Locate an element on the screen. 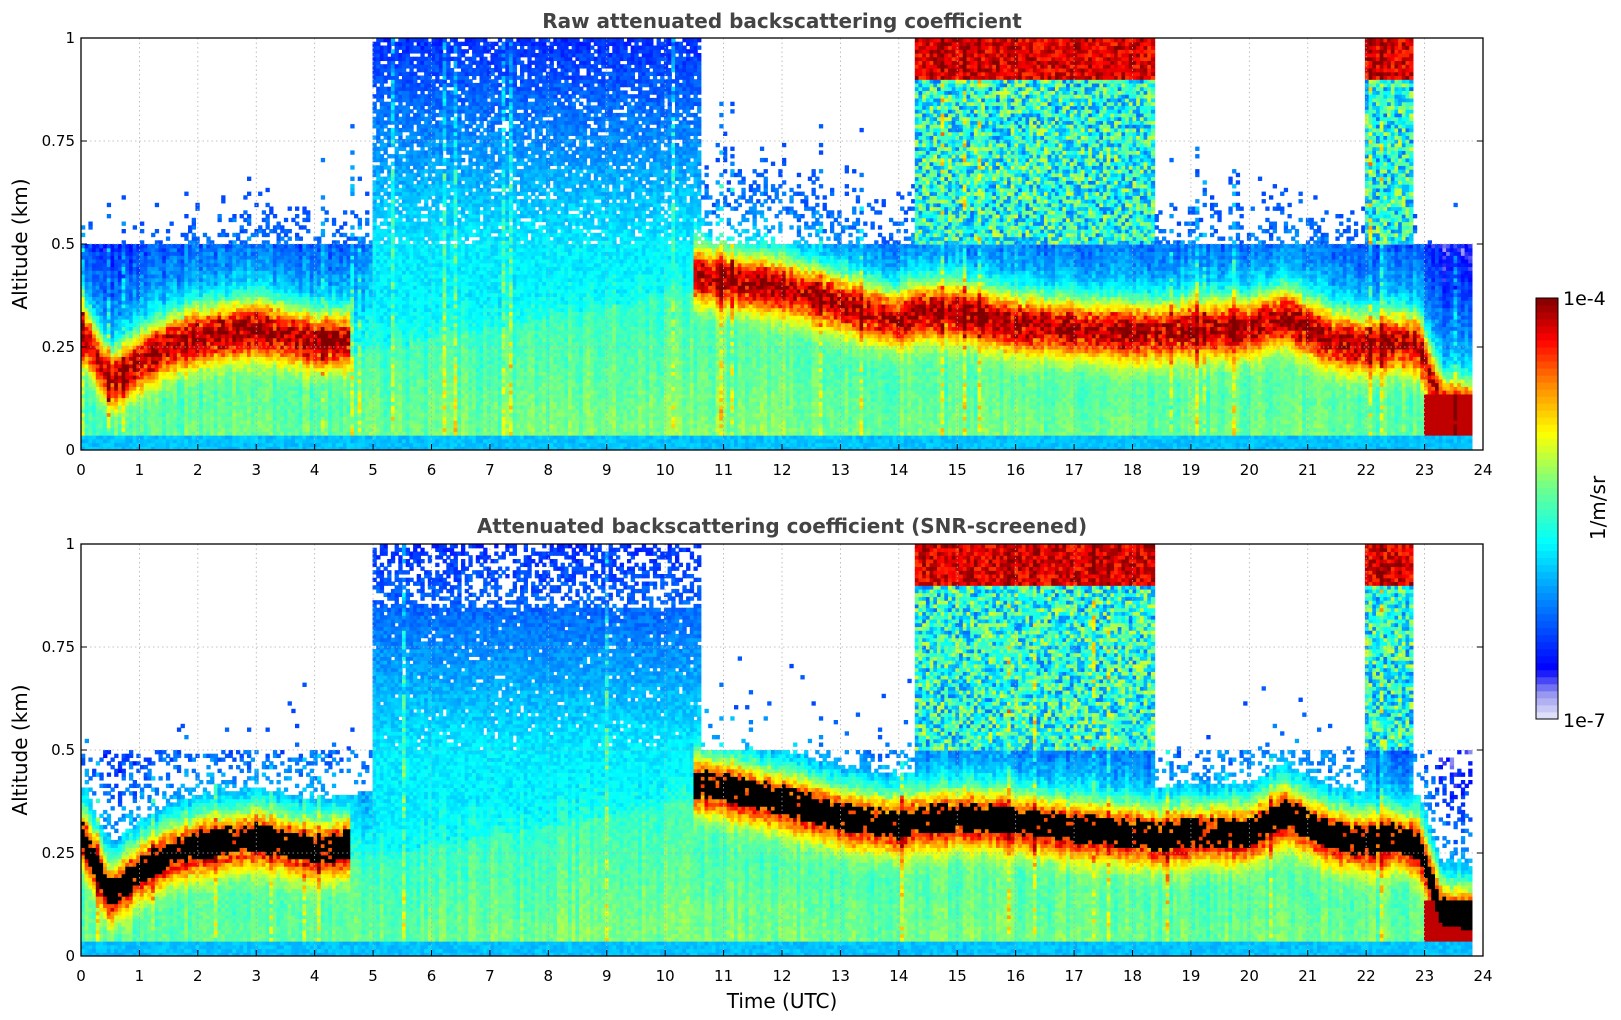 This screenshot has height=1020, width=1621. x-tick-label: 23 is located at coordinates (1424, 470).